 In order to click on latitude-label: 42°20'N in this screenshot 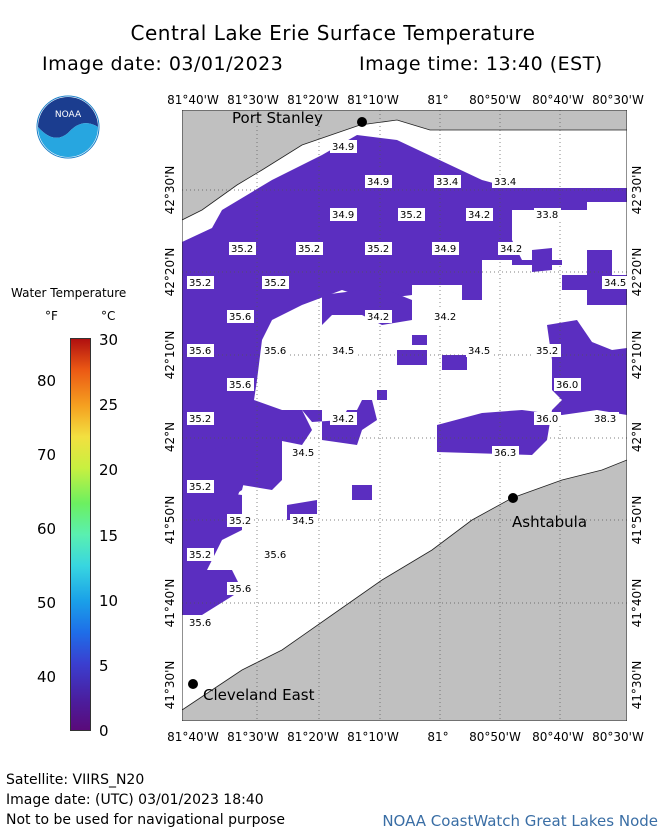, I will do `click(637, 272)`.